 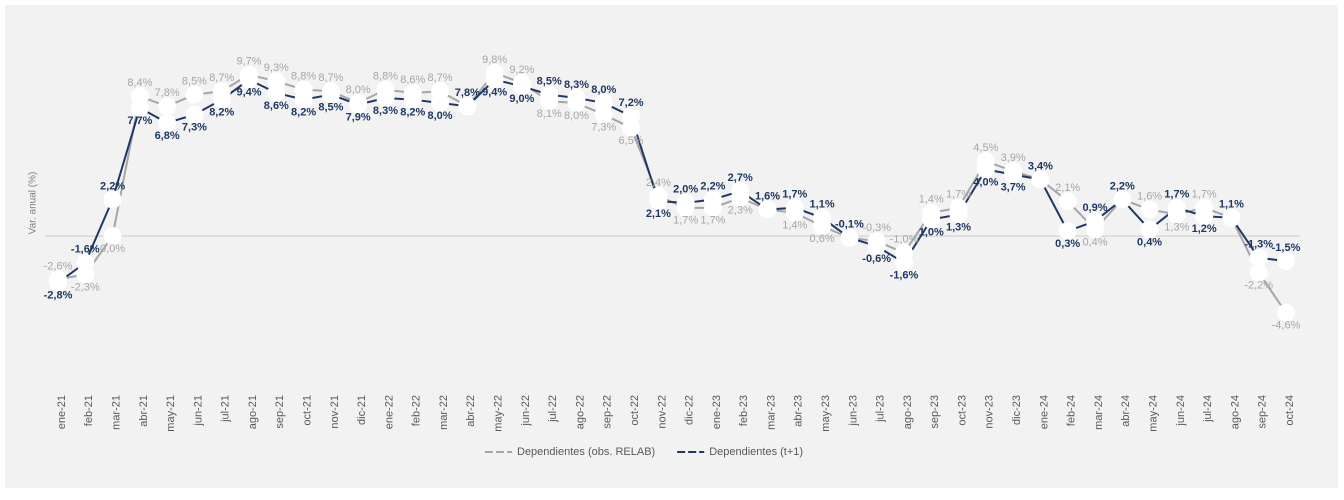 I want to click on x-tick-label: may-21, so click(x=171, y=413).